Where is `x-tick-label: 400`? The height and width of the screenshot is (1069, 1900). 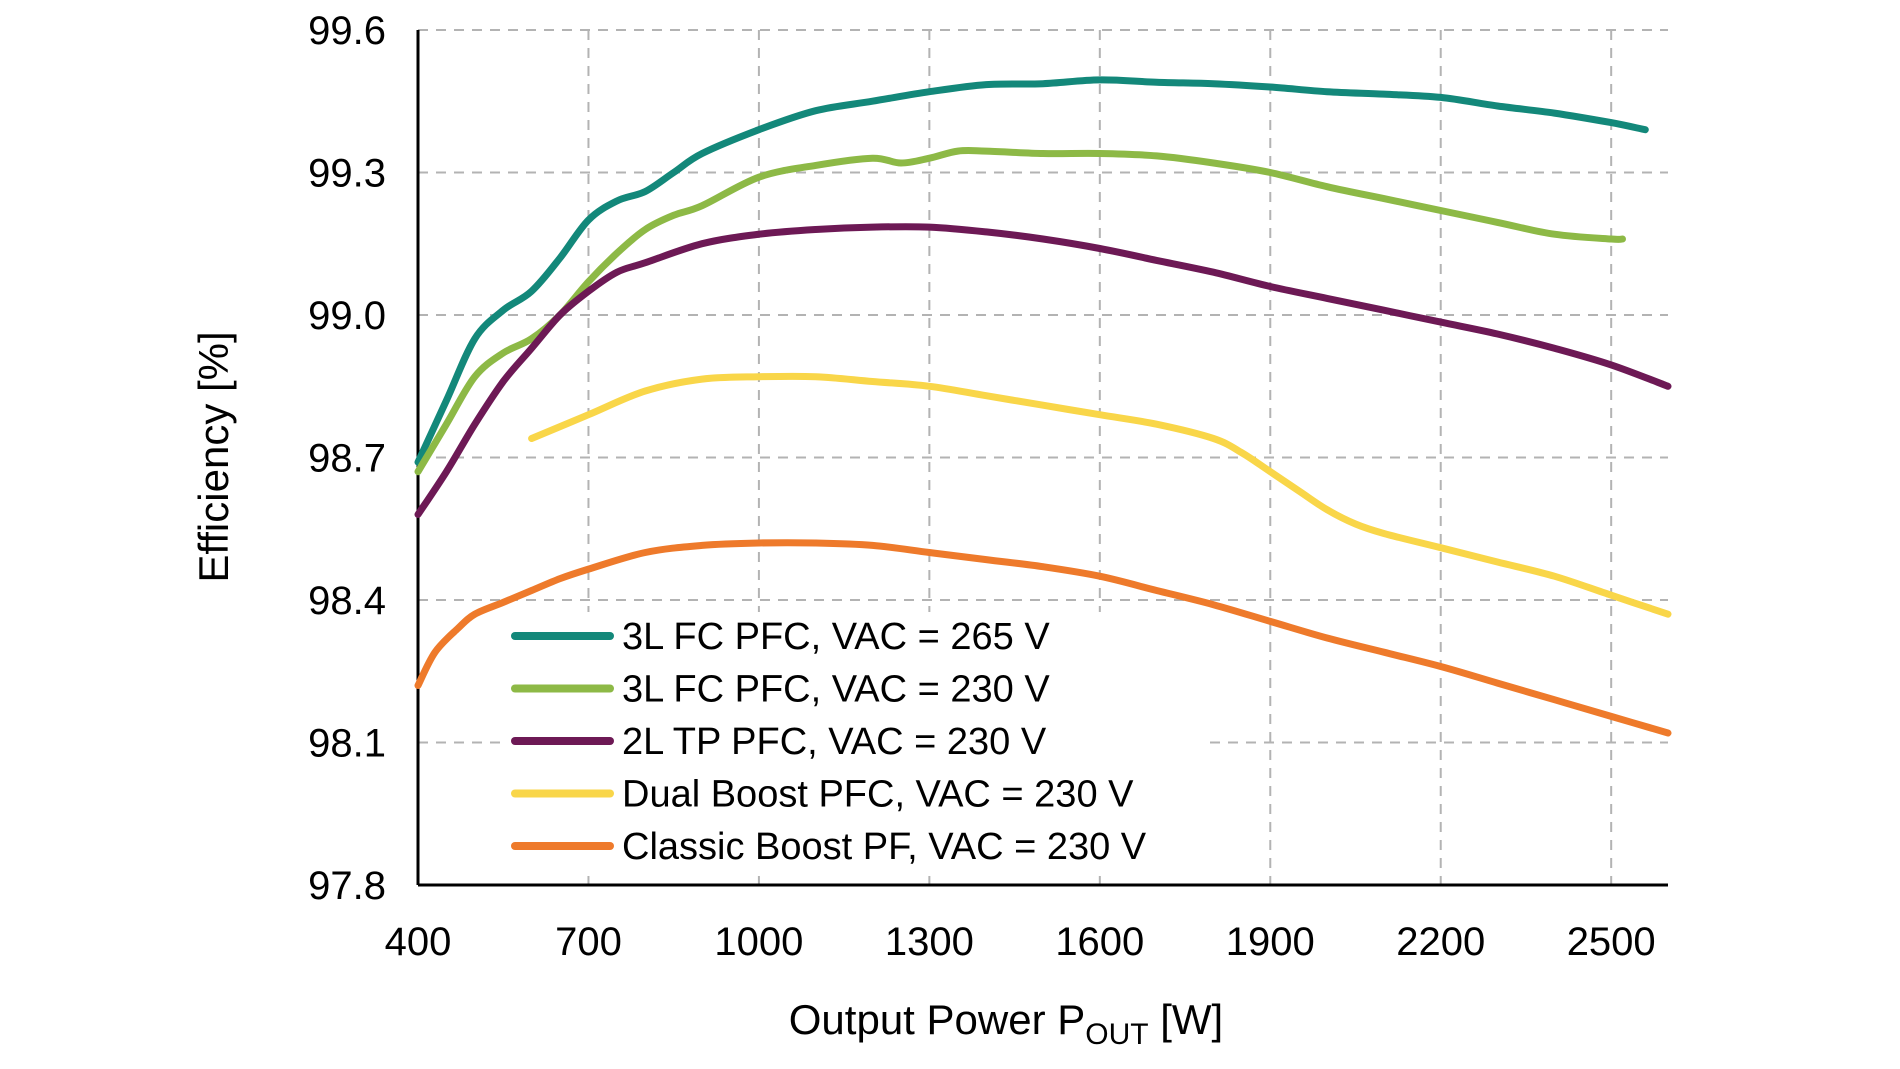
x-tick-label: 400 is located at coordinates (418, 942).